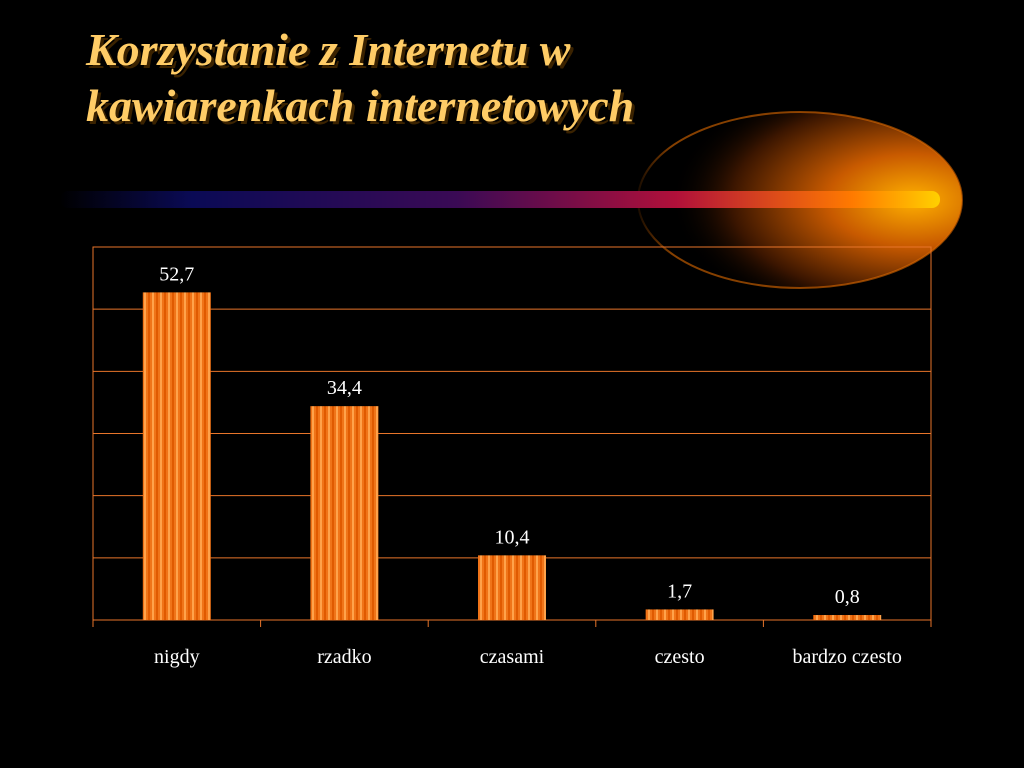 This screenshot has height=768, width=1024. I want to click on x-tick-label: bardzo czesto, so click(847, 657).